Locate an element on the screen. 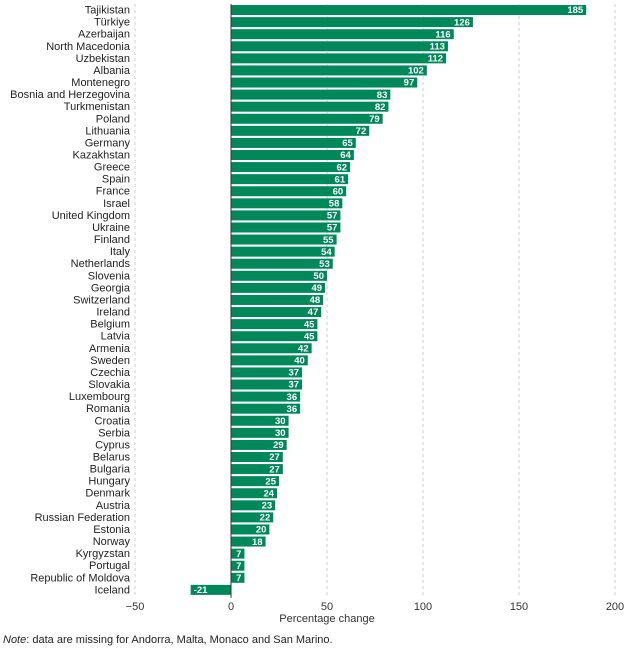 This screenshot has height=654, width=627. data-label: 48 is located at coordinates (315, 300).